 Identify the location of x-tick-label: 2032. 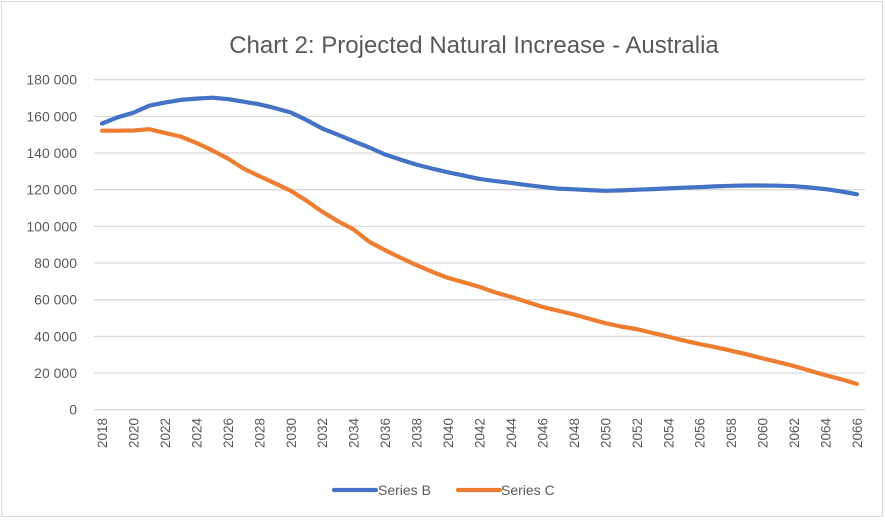
(322, 433).